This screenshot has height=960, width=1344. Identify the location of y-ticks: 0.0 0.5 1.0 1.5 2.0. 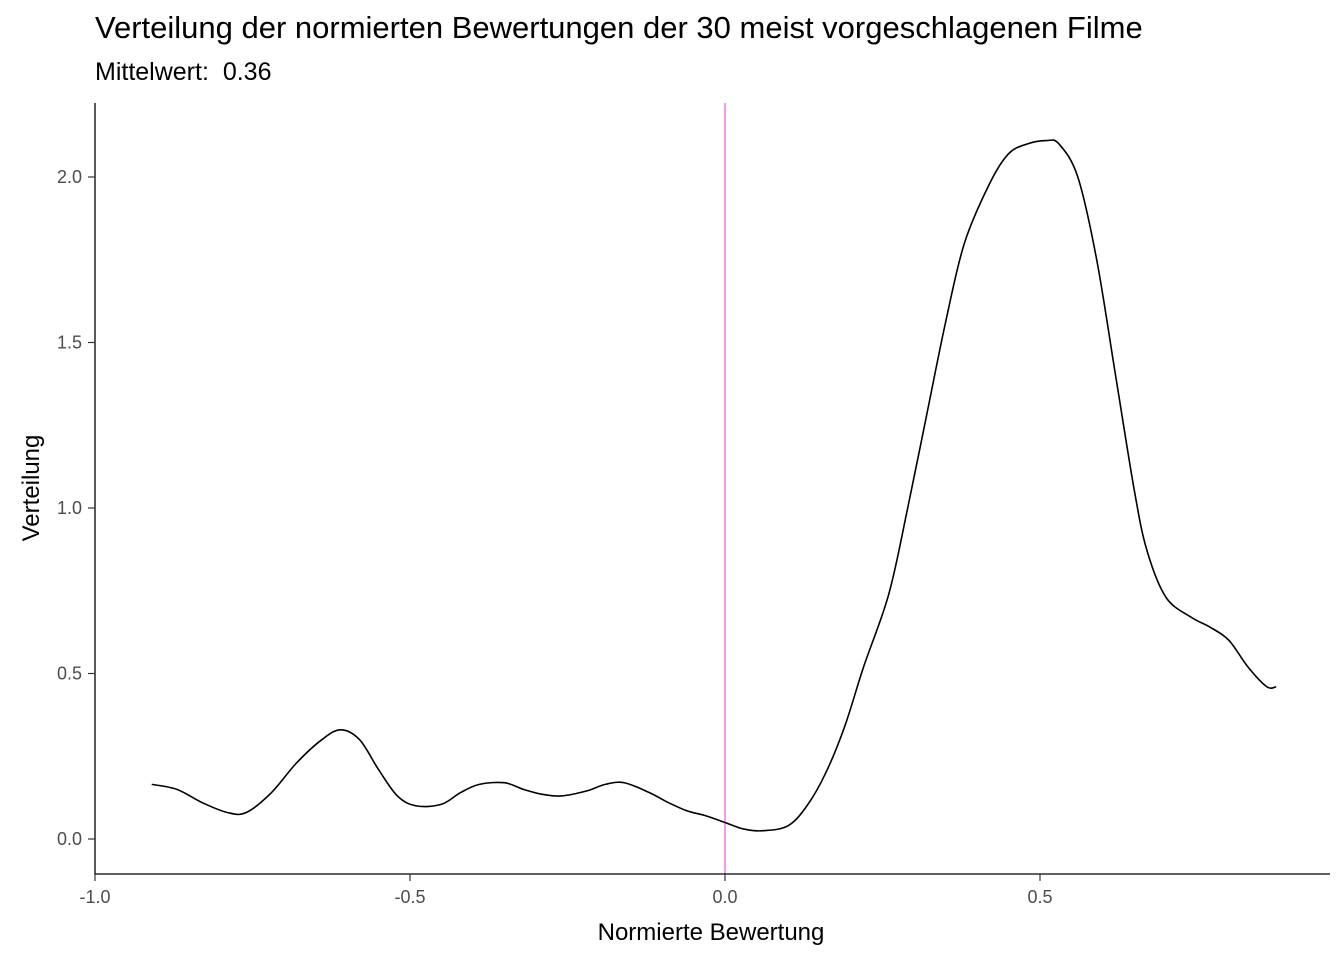
(76, 508).